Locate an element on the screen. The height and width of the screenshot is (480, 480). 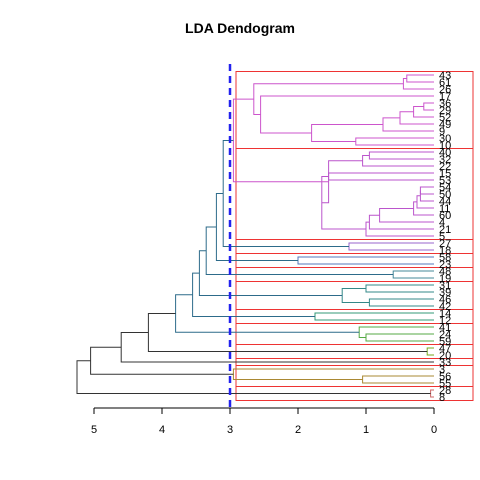
leaf-label: 21 is located at coordinates (445, 230).